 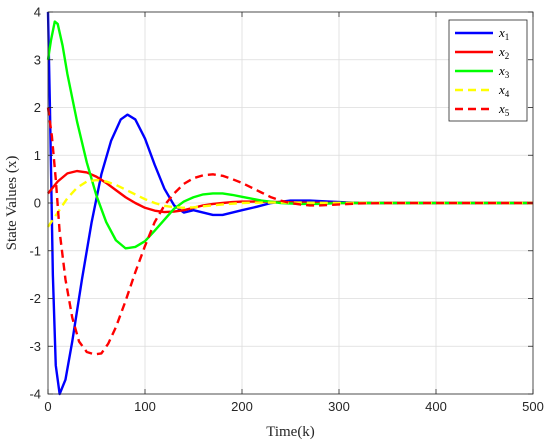 I want to click on y-tick-label: 2, so click(x=37, y=107).